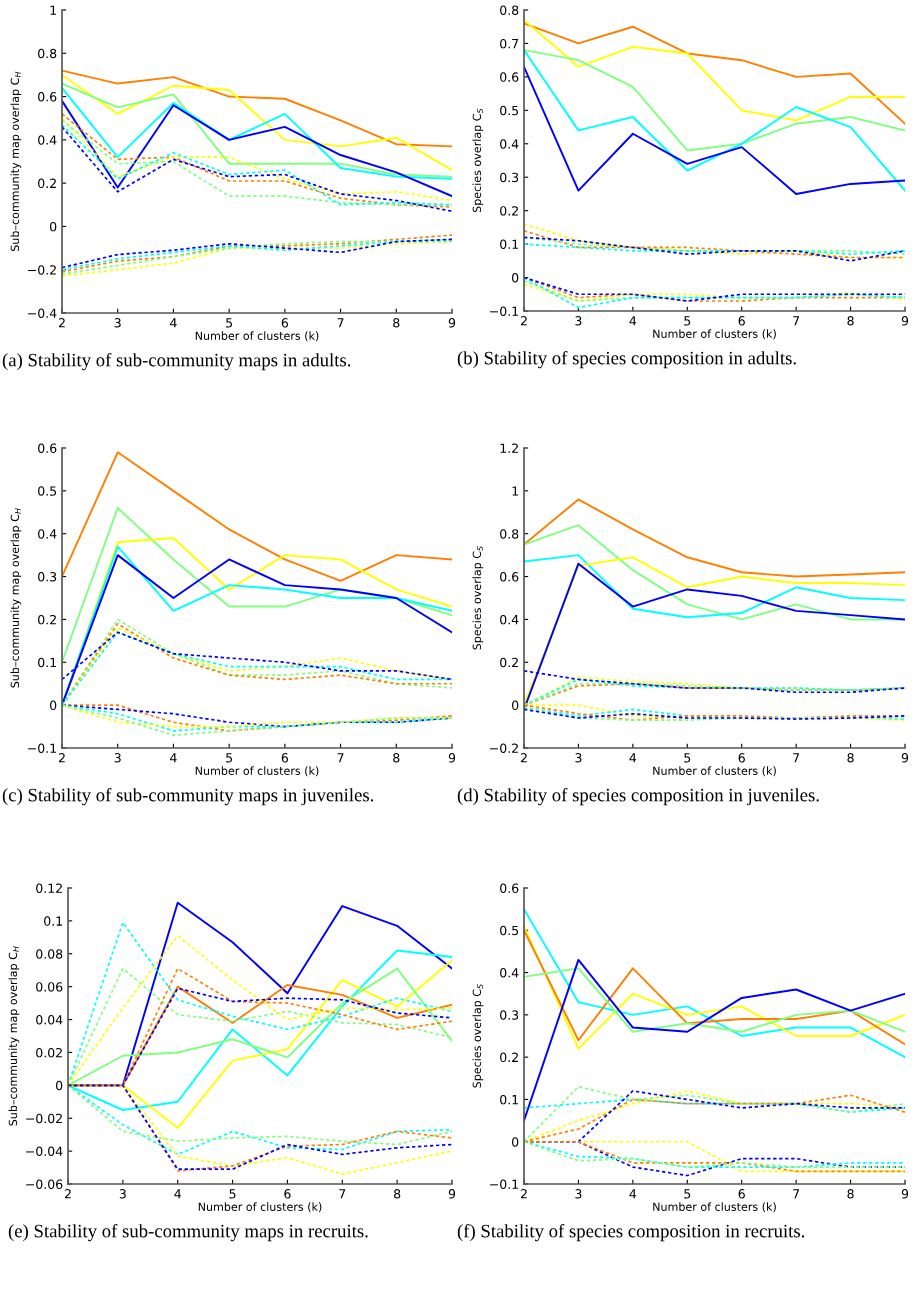 This screenshot has height=1304, width=914. What do you see at coordinates (509, 43) in the screenshot?
I see `y-tick-label: 0.7` at bounding box center [509, 43].